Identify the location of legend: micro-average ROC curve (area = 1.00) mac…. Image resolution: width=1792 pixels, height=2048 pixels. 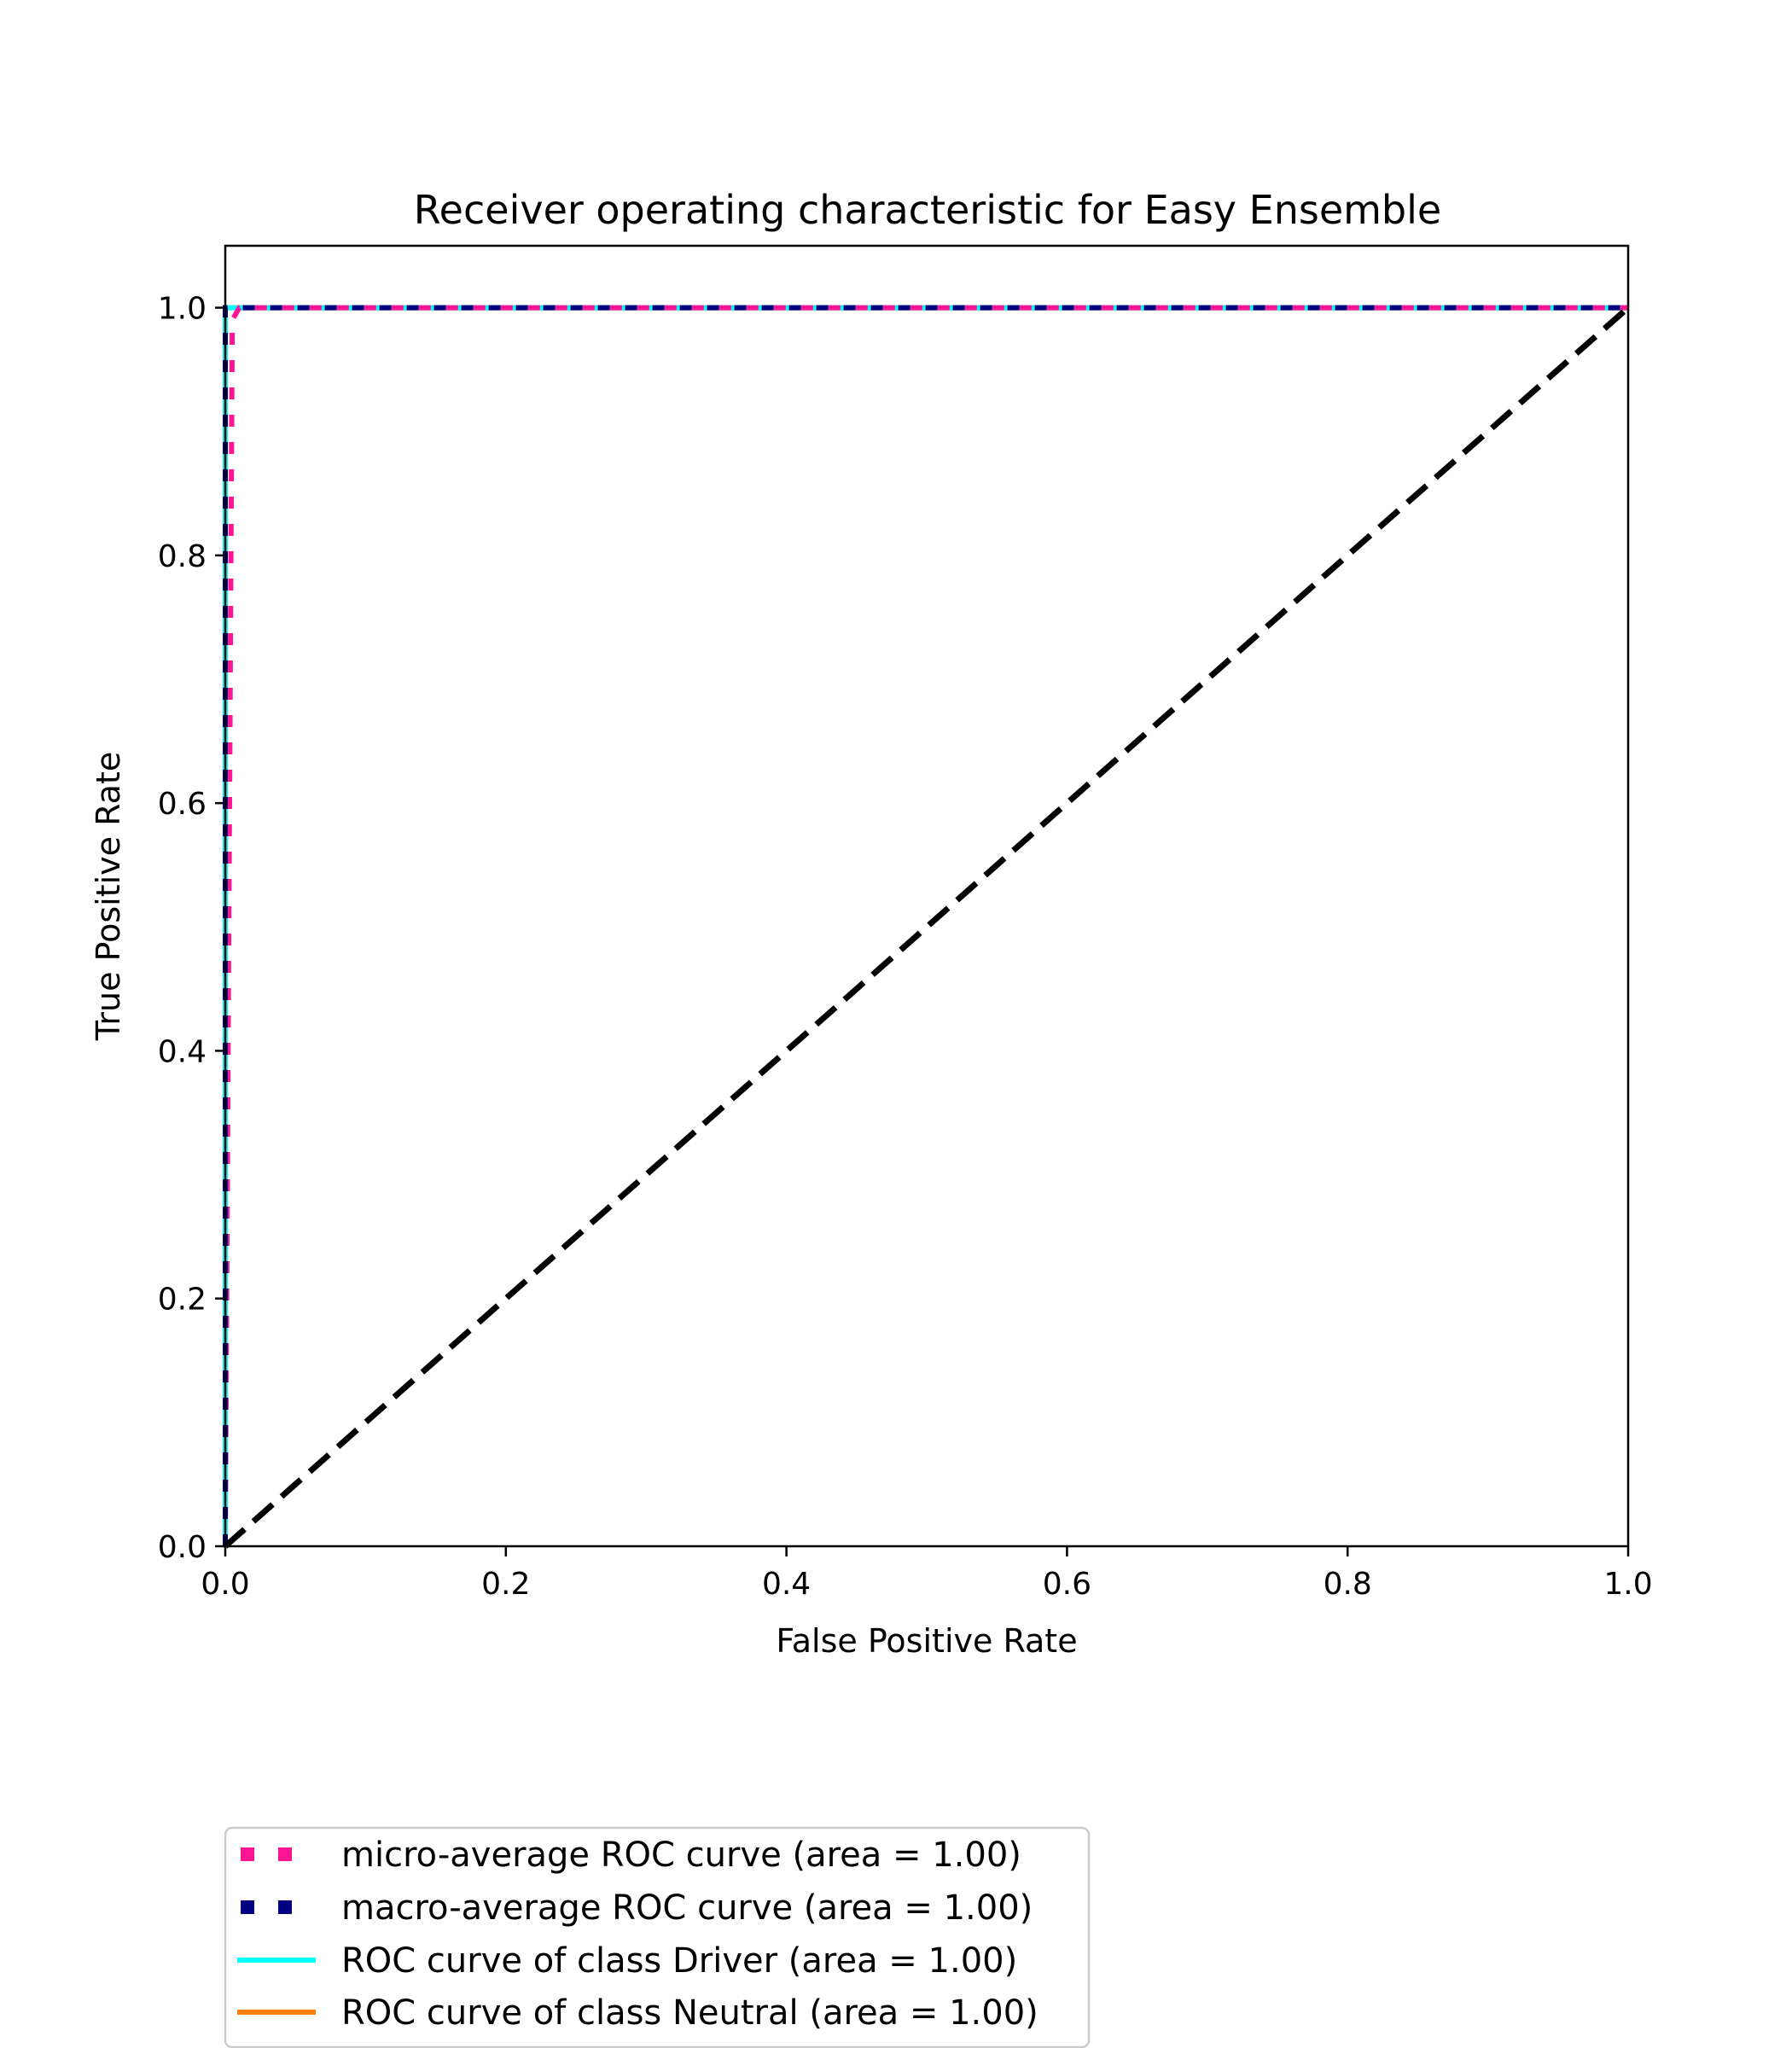
(657, 1937).